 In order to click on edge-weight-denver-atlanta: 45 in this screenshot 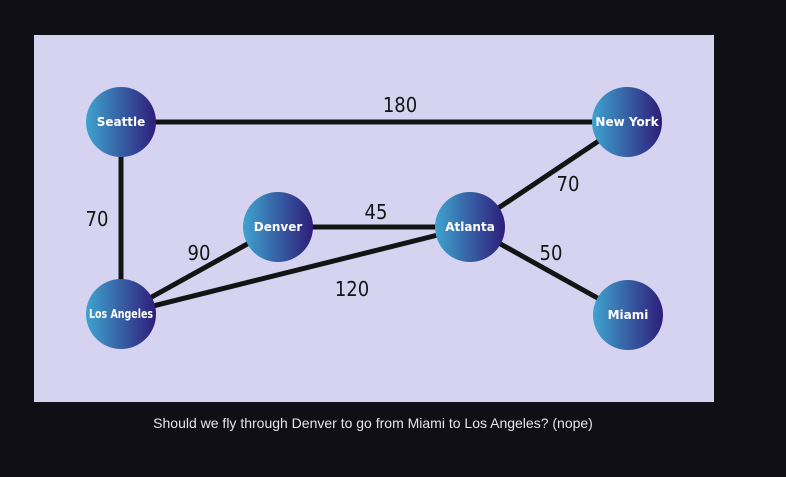, I will do `click(376, 212)`.